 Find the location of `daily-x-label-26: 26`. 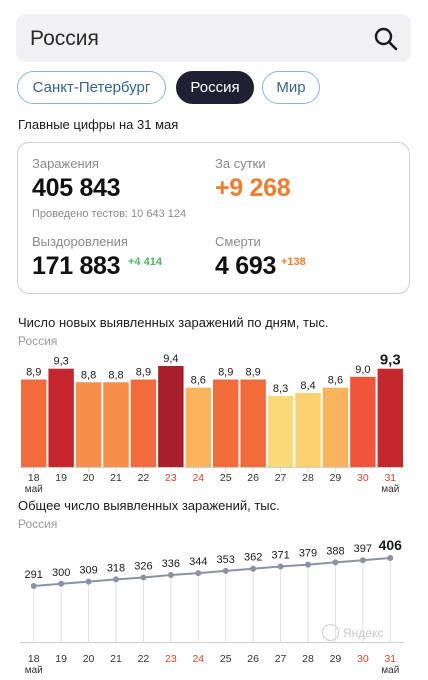

daily-x-label-26: 26 is located at coordinates (253, 478).